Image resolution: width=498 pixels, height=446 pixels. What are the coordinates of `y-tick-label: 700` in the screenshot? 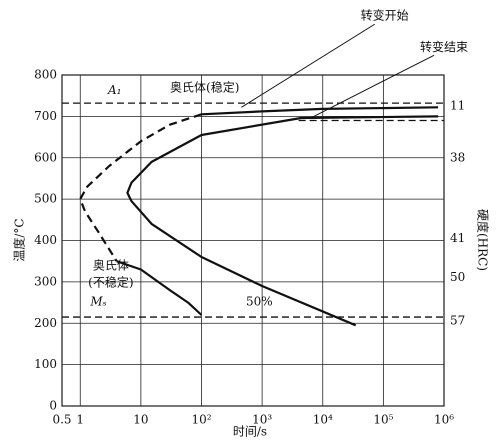 It's located at (45, 116).